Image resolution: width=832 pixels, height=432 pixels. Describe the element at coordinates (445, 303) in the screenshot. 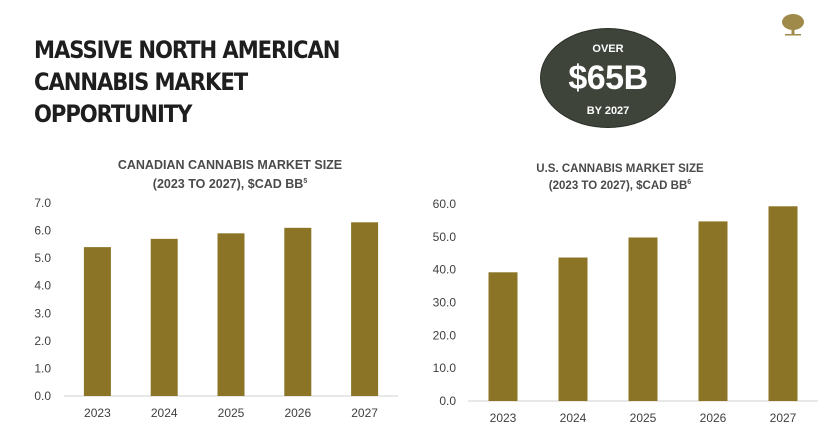

I see `us-y-tick-label: 30.0` at that location.